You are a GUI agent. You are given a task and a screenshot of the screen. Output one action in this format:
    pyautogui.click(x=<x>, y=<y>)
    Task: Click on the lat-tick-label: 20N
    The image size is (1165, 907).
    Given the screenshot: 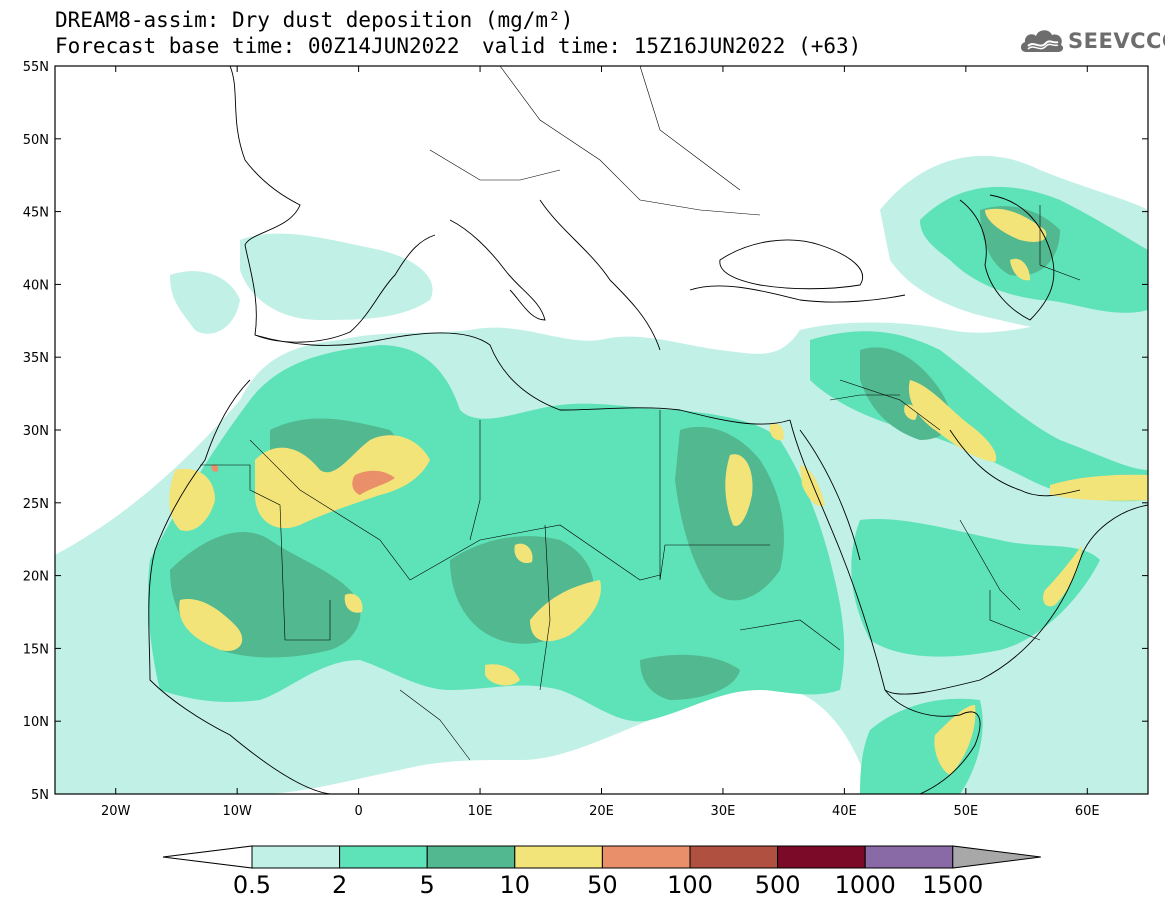 What is the action you would take?
    pyautogui.click(x=36, y=577)
    